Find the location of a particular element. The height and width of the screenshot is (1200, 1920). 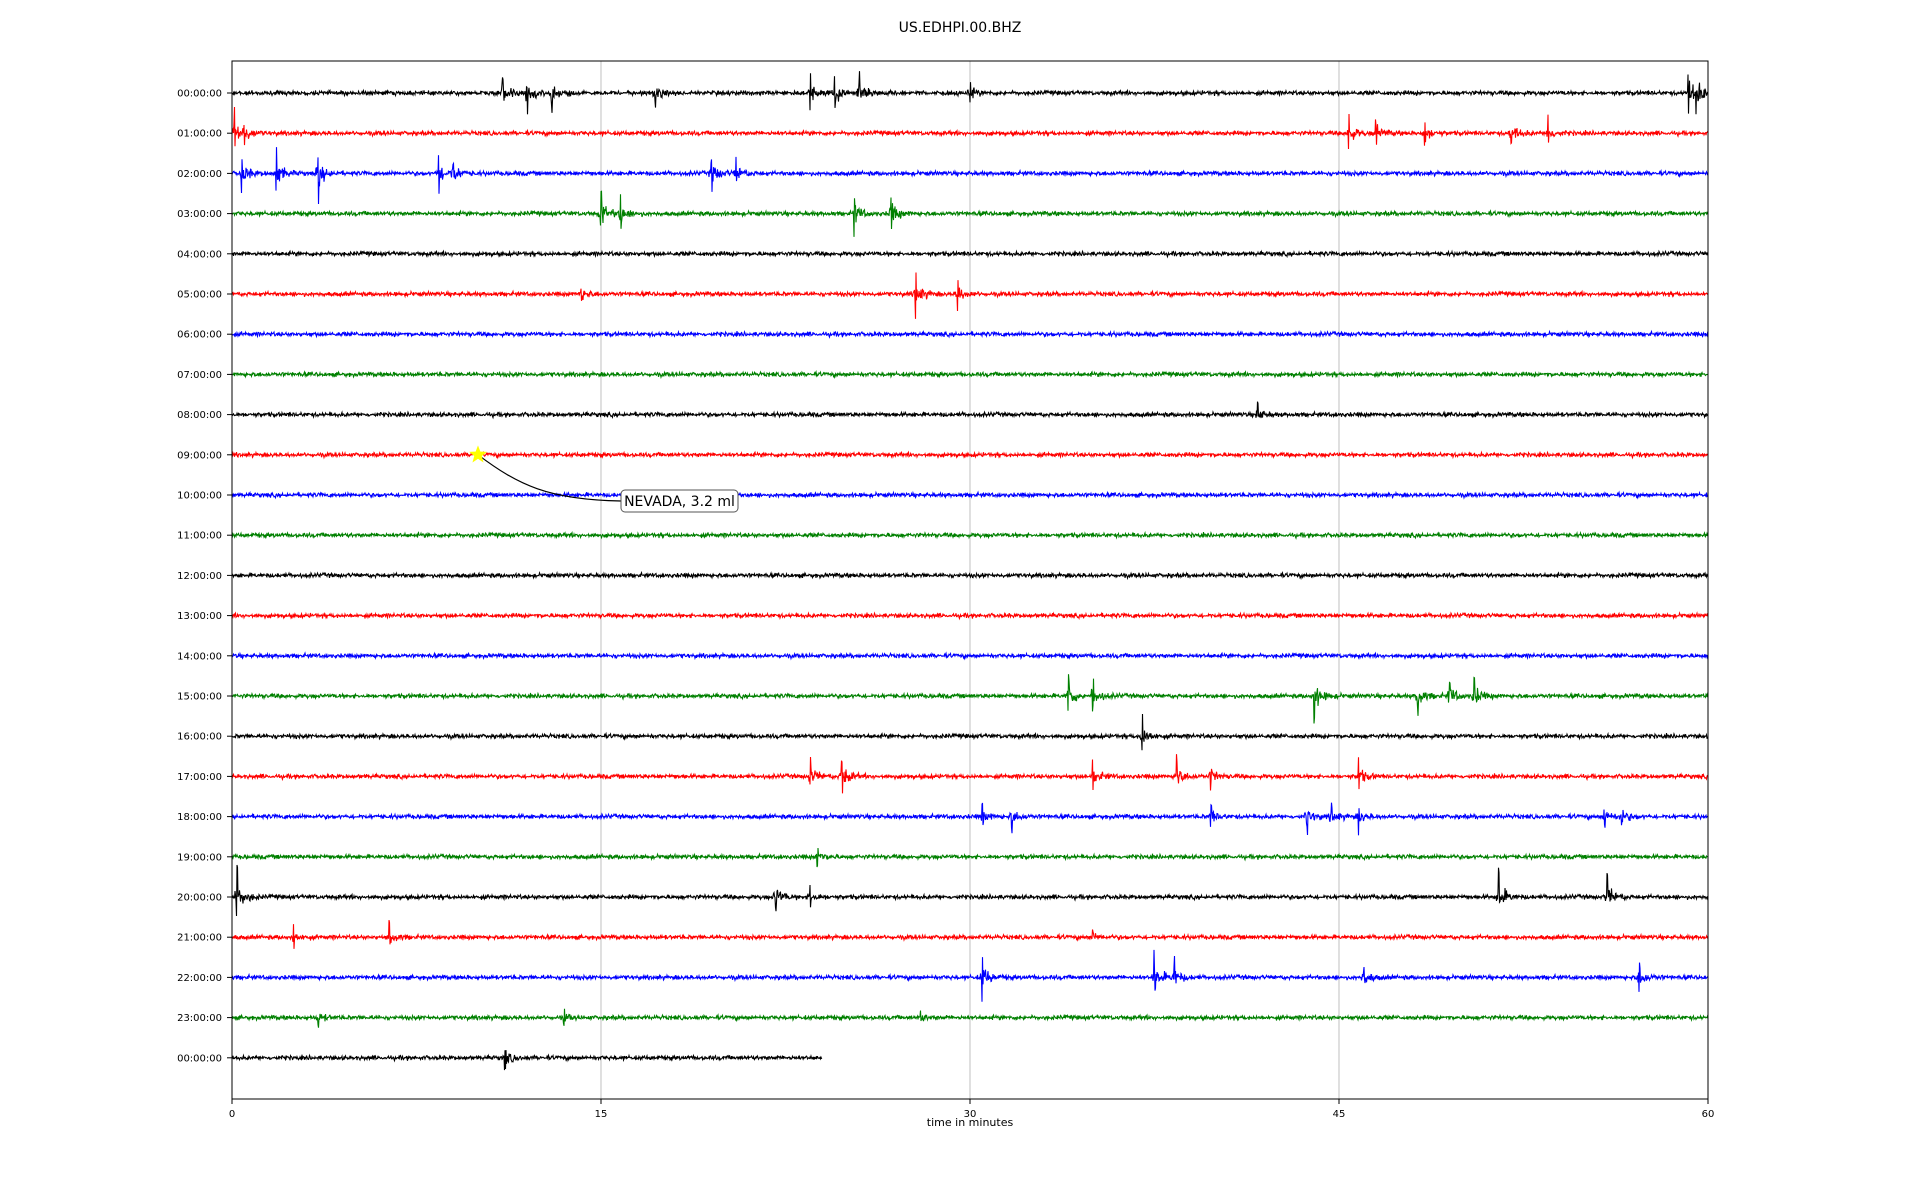

chart-title: US.EDHPI.00.BHZ is located at coordinates (960, 28).